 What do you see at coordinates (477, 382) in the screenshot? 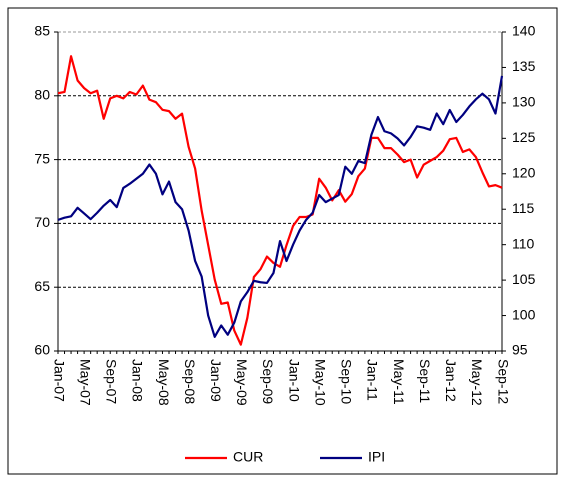
I see `x-tick-label: May-12` at bounding box center [477, 382].